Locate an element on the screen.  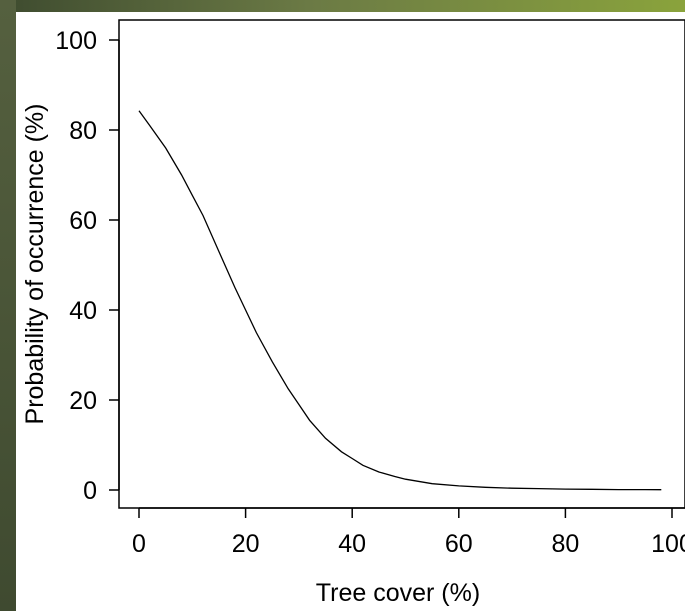
x-axis-ticks: 0 20 40 60 80 100 is located at coordinates (408, 533).